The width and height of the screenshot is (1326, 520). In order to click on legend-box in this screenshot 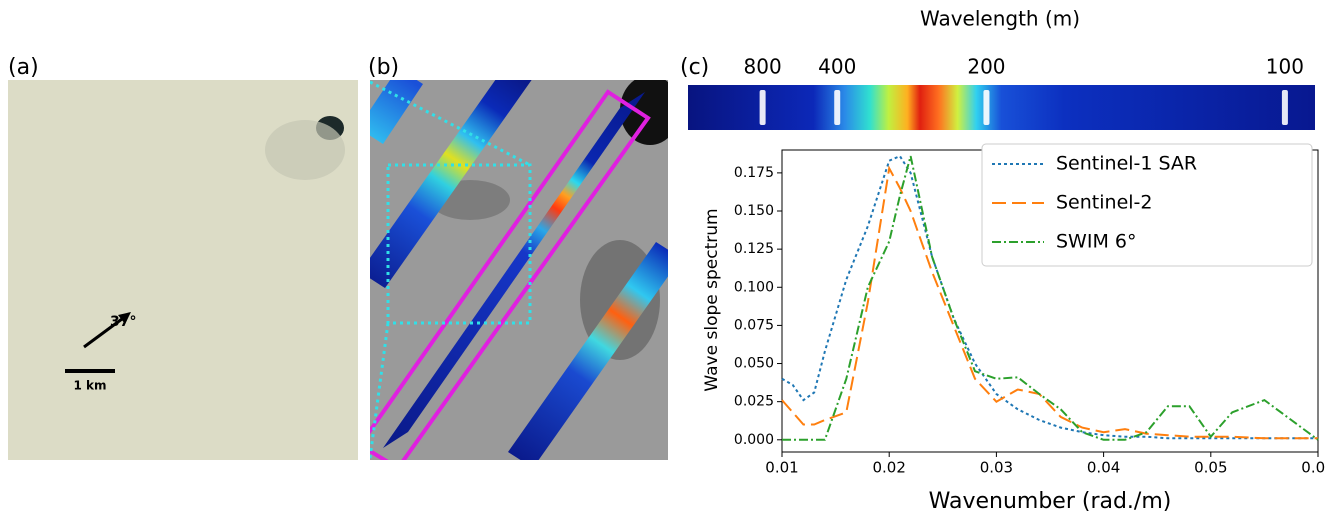, I will do `click(1147, 205)`.